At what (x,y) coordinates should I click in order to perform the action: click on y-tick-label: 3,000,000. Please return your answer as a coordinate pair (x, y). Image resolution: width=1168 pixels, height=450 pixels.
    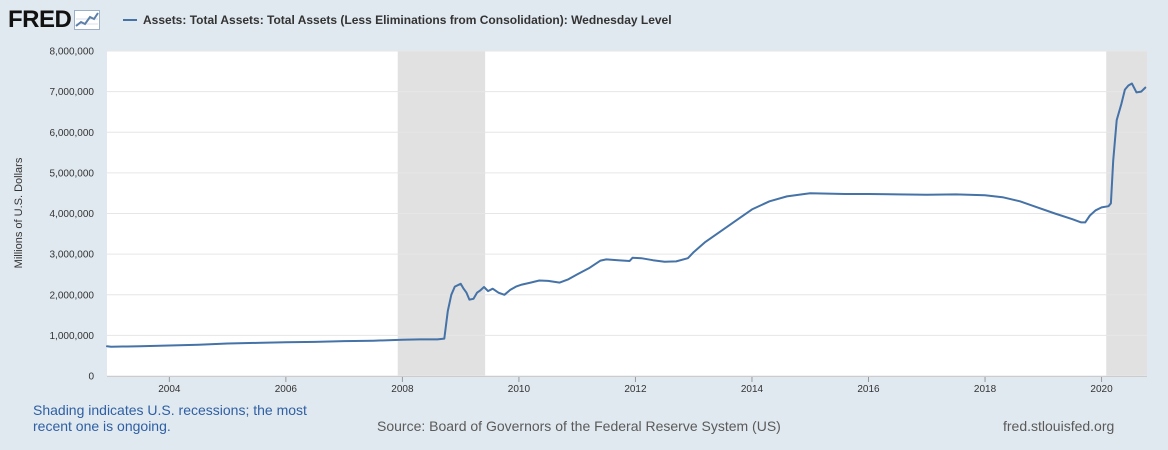
    Looking at the image, I should click on (72, 255).